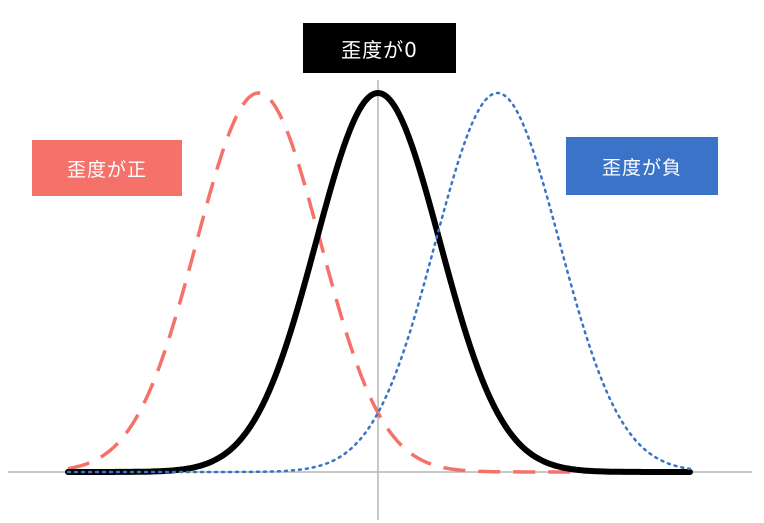 This screenshot has width=764, height=523. What do you see at coordinates (379, 48) in the screenshot?
I see `zero-skew-label: 歪度が0` at bounding box center [379, 48].